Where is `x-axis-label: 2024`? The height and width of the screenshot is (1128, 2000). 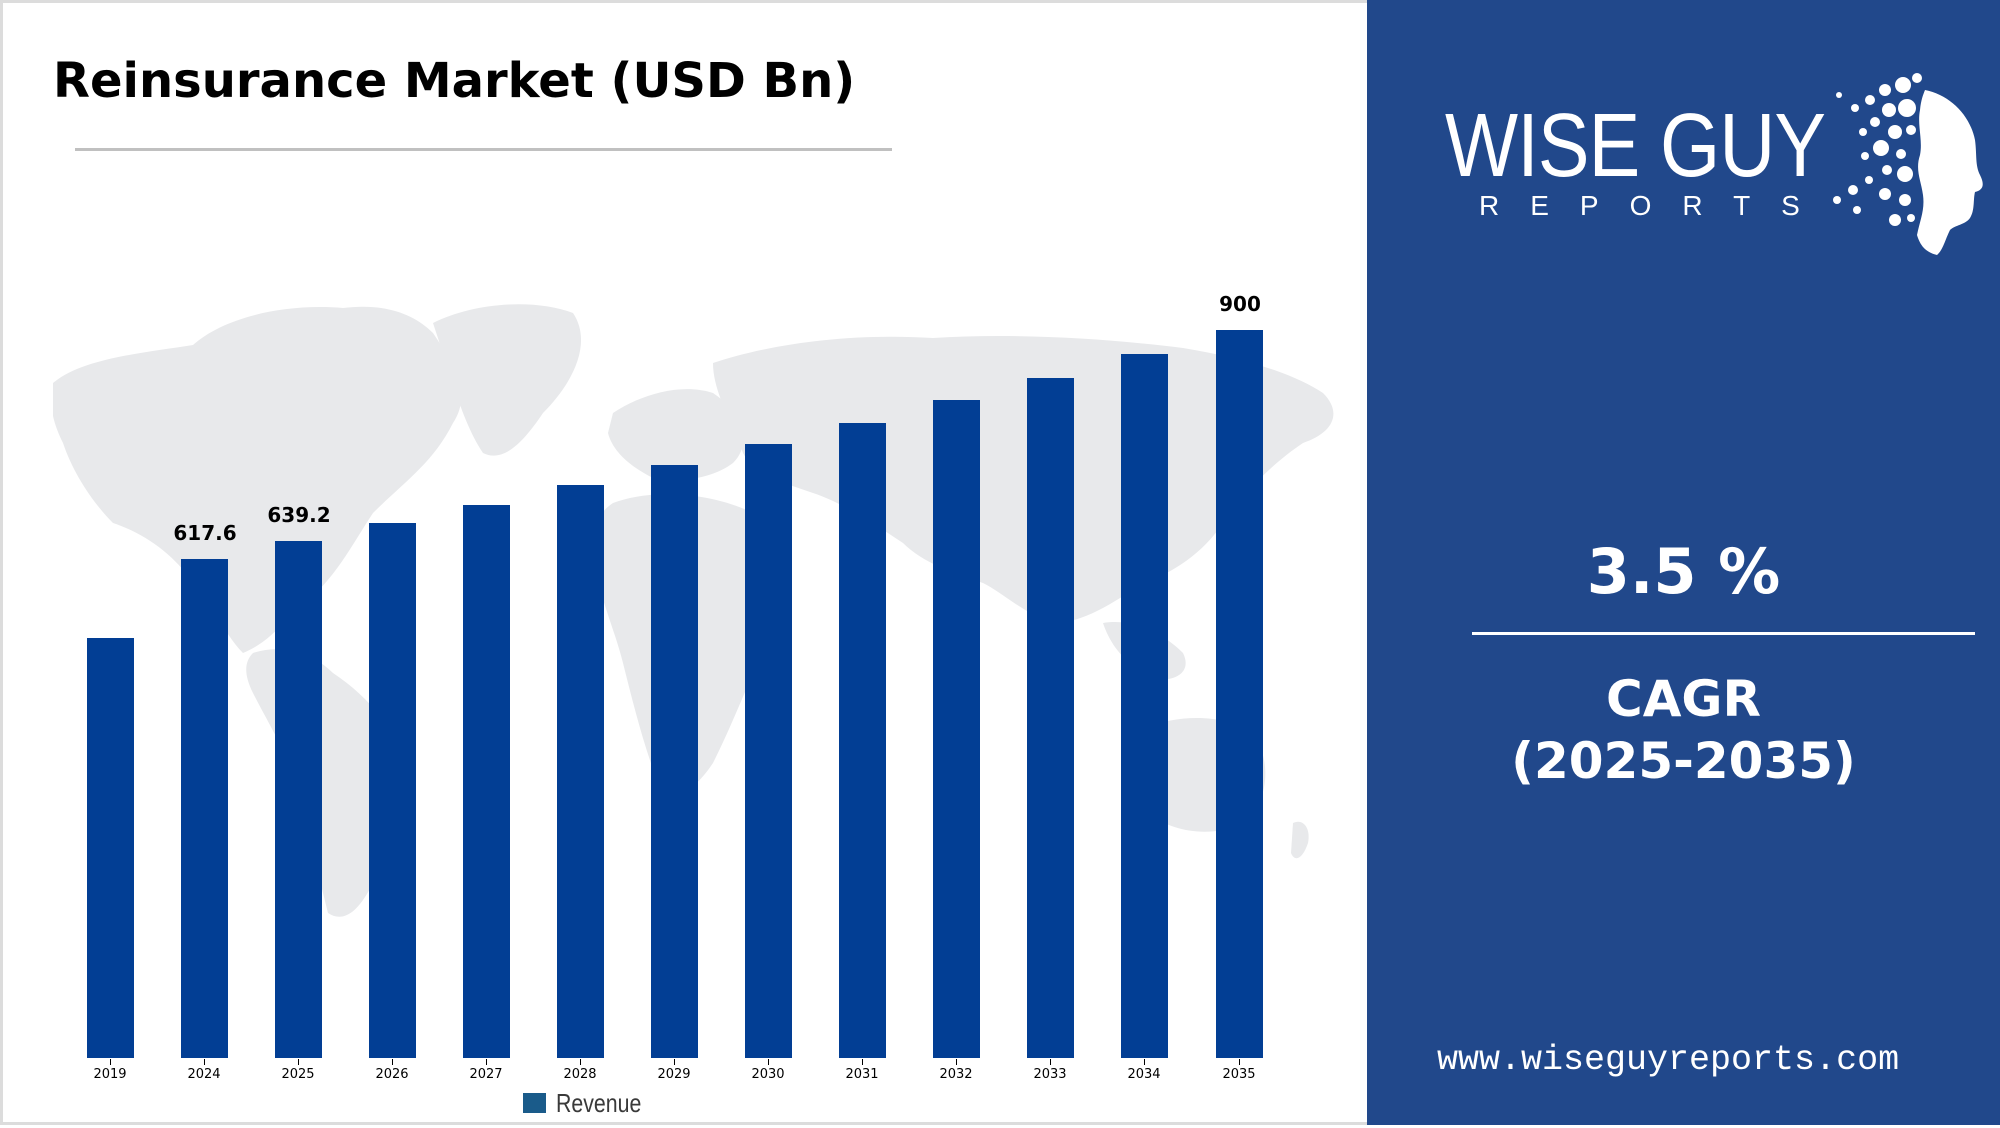
x-axis-label: 2024 is located at coordinates (204, 1074).